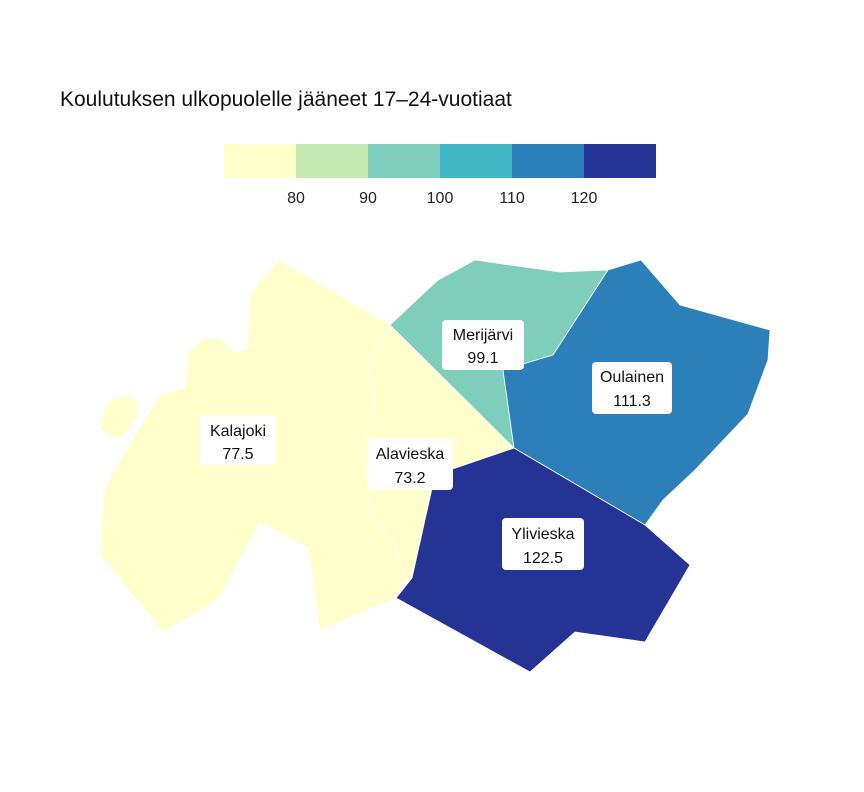 Image resolution: width=864 pixels, height=792 pixels. Describe the element at coordinates (410, 464) in the screenshot. I see `label-alavieska: Alavieska 73.2` at that location.